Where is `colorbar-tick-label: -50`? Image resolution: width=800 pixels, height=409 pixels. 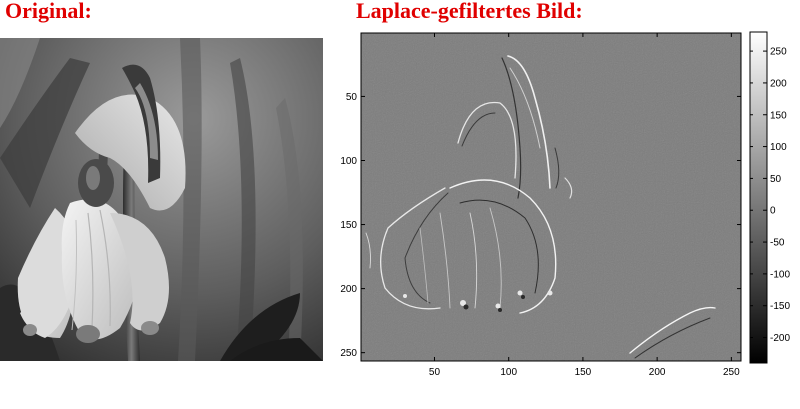
colorbar-tick-label: -50 is located at coordinates (777, 243).